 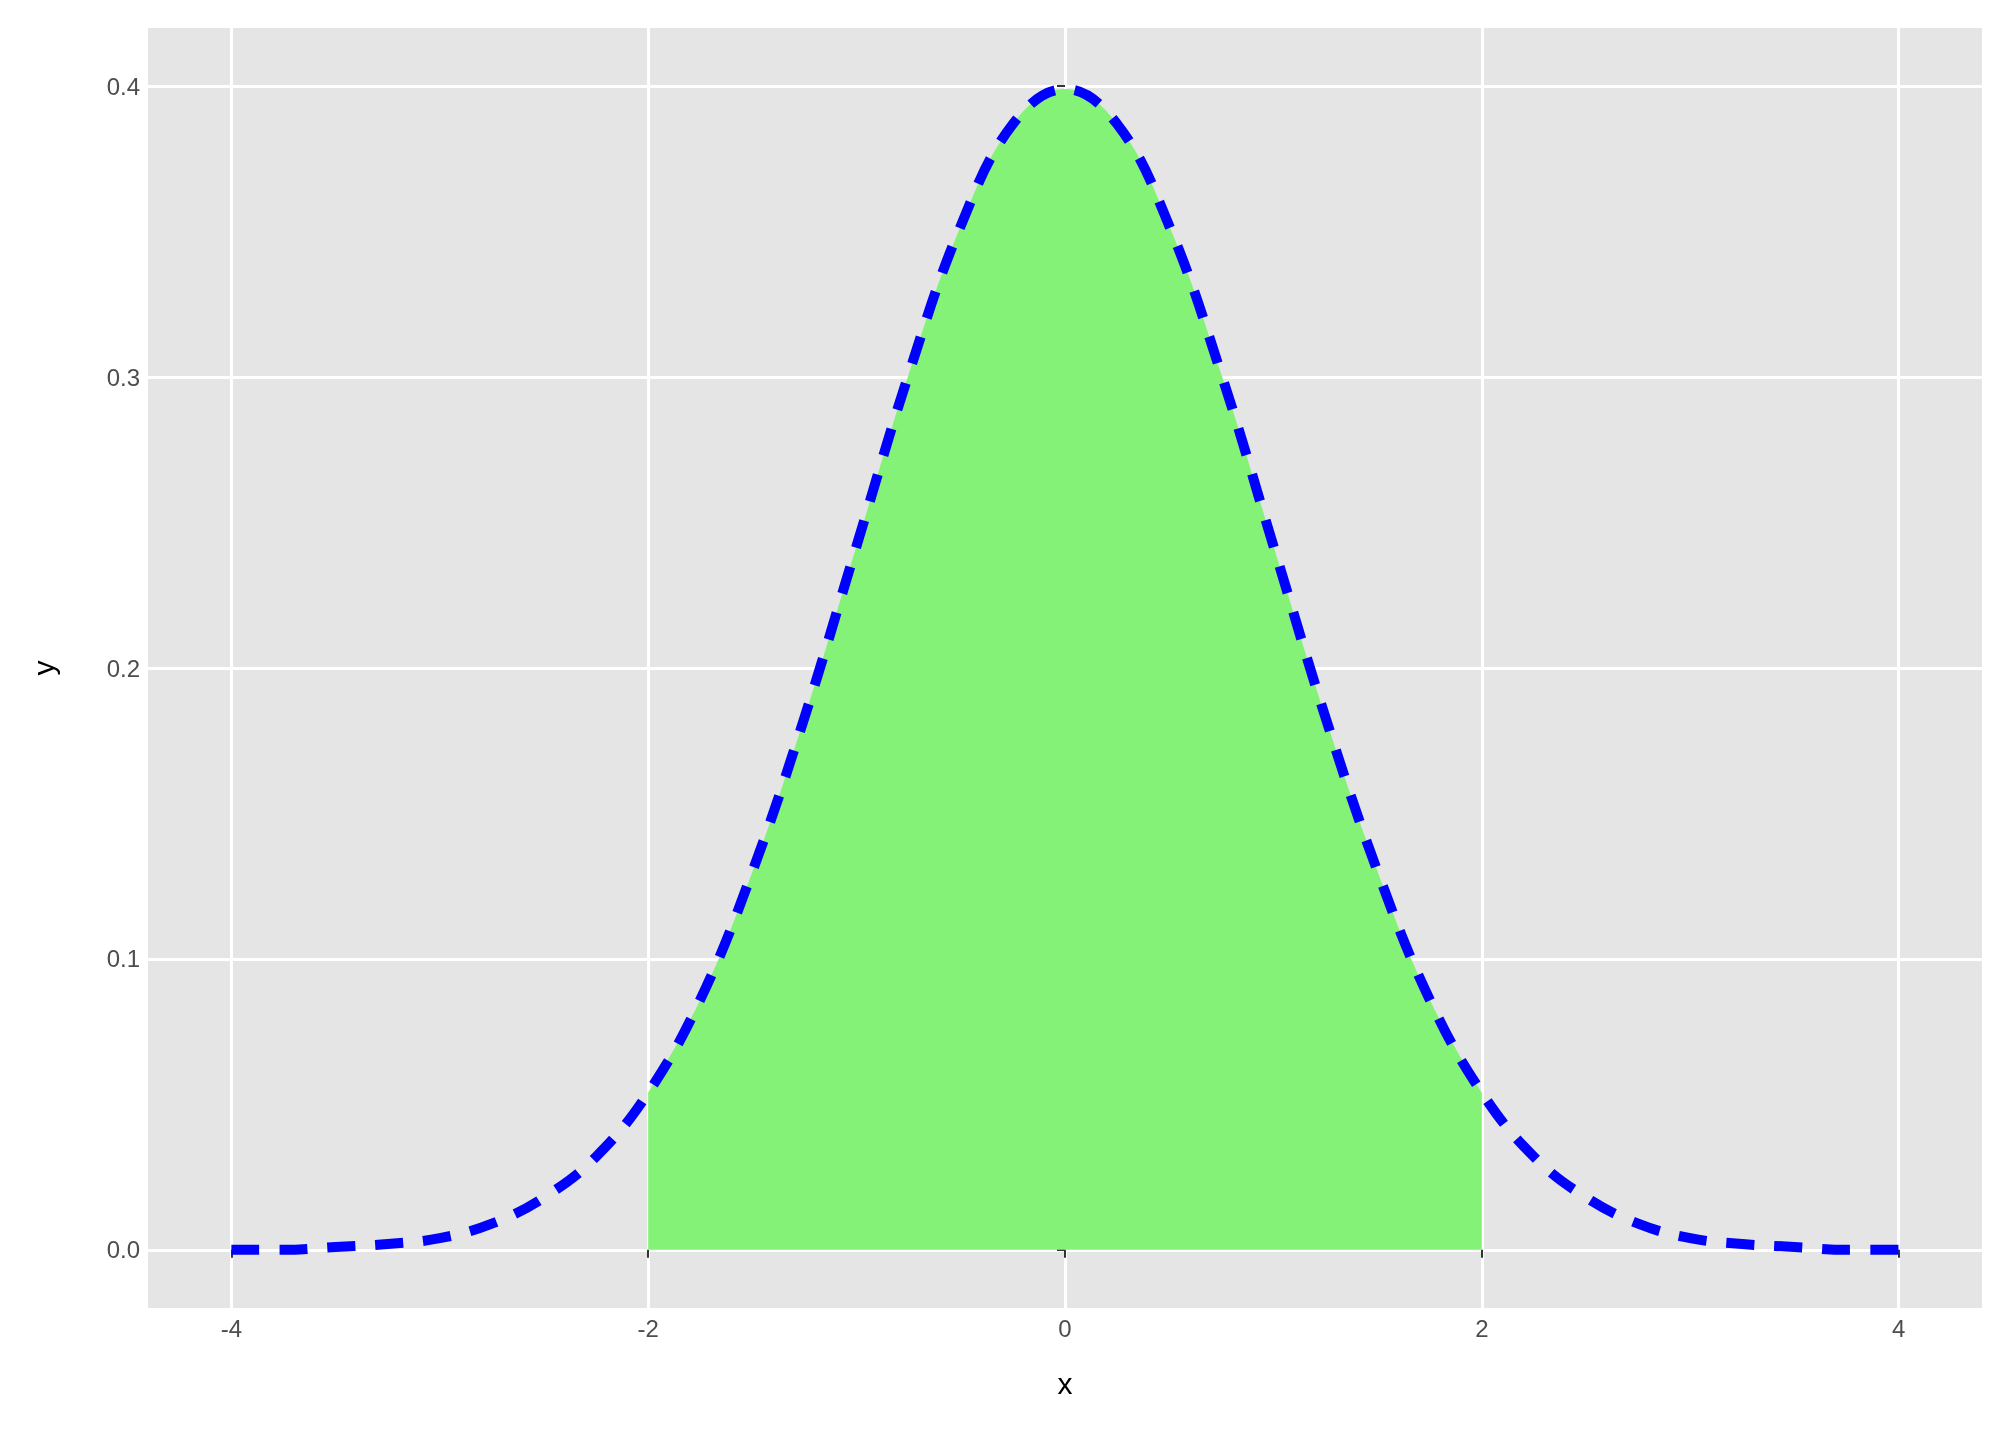 I want to click on x-tick-label: -2, so click(x=648, y=1328).